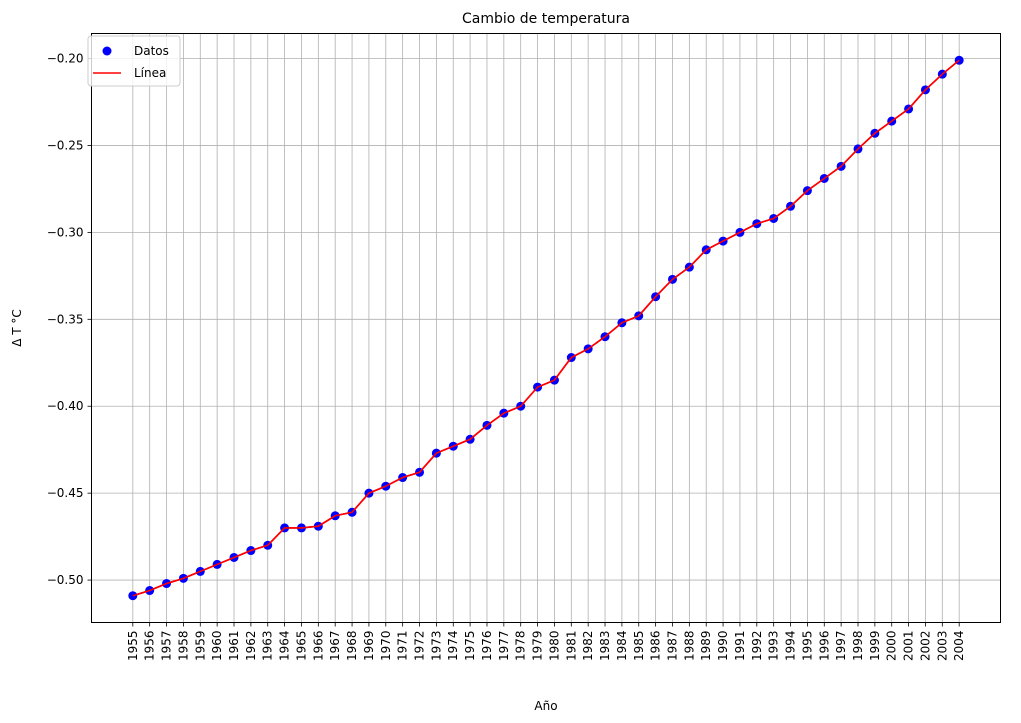 This screenshot has width=1021, height=723. I want to click on legend-label-linea: Línea, so click(150, 73).